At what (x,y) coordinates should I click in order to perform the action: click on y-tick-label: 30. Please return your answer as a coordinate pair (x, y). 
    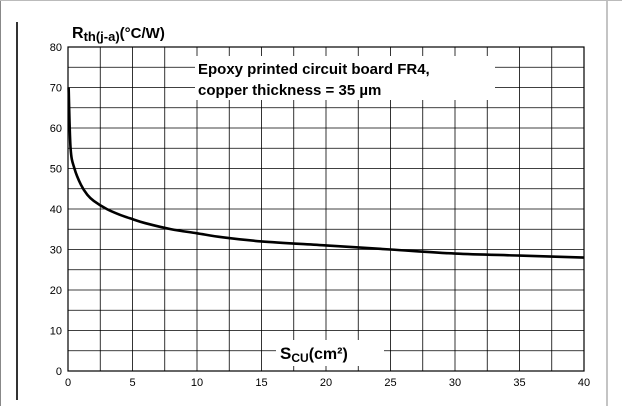
    Looking at the image, I should click on (56, 251).